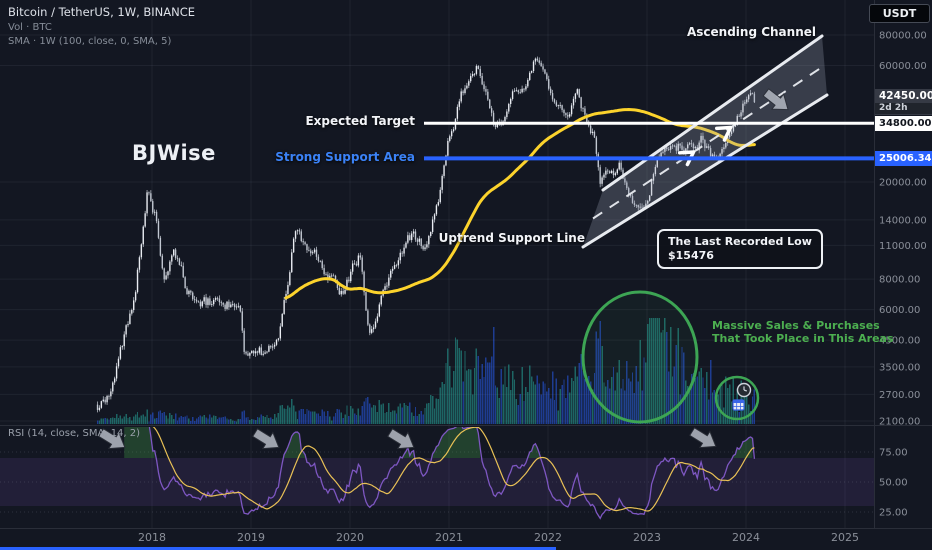  Describe the element at coordinates (899, 13) in the screenshot. I see `currency-toggle-button: USDT` at that location.